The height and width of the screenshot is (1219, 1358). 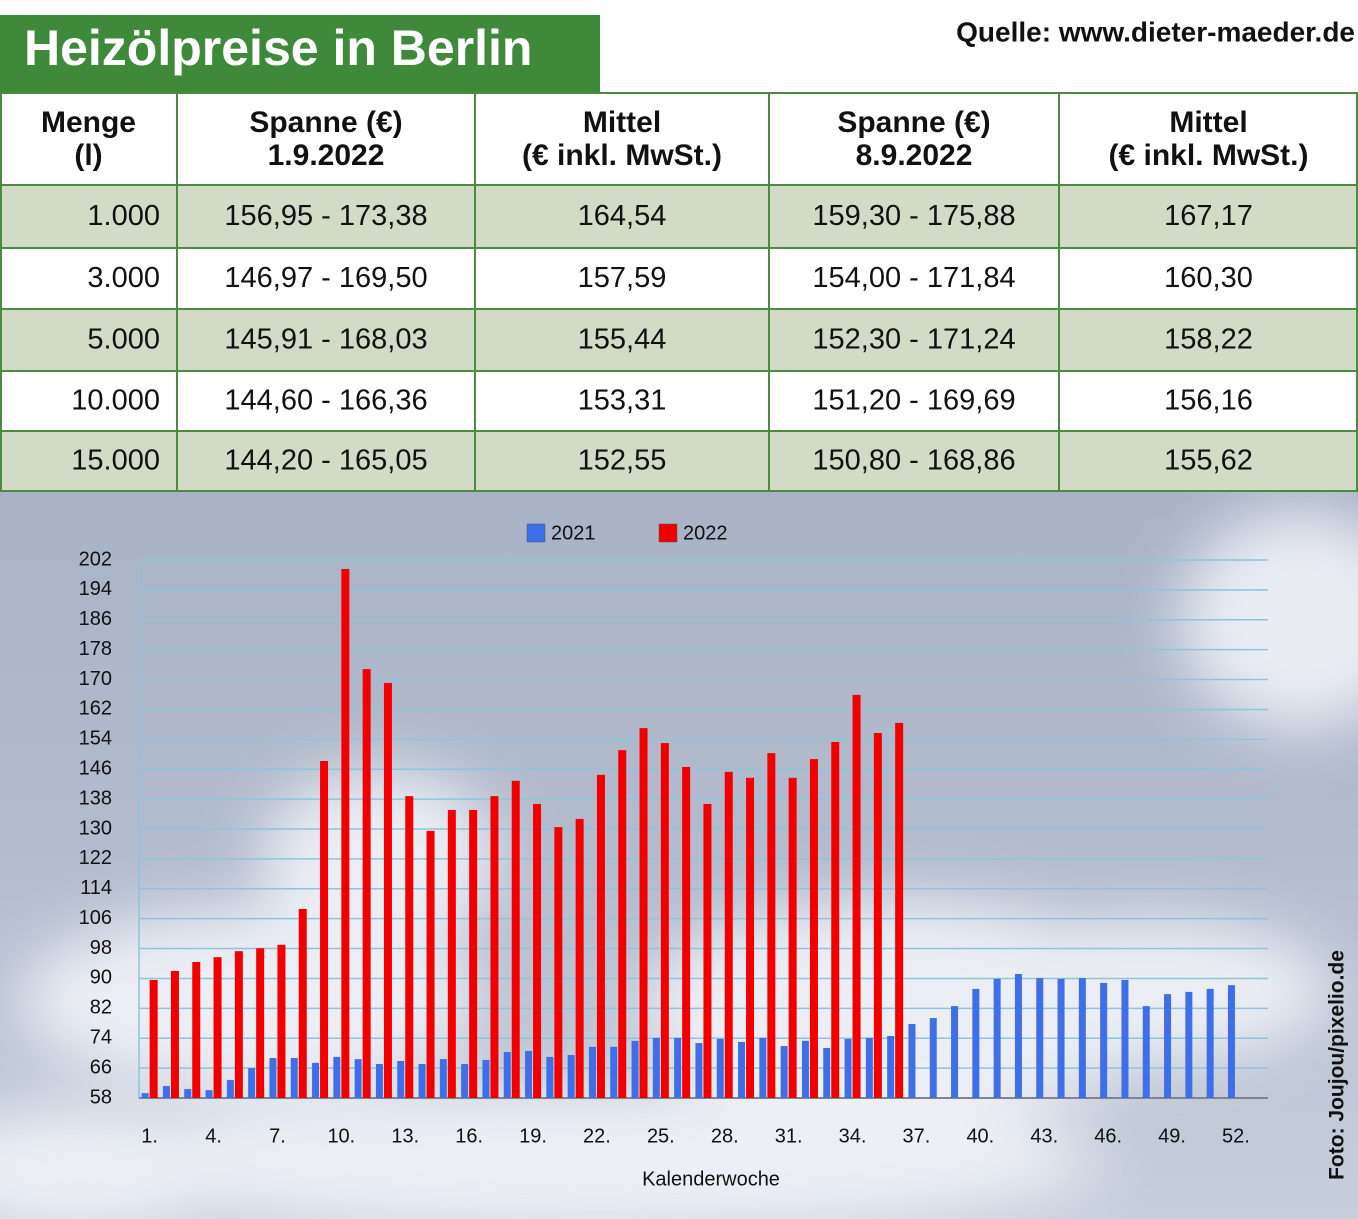 What do you see at coordinates (1044, 1136) in the screenshot?
I see `x-tick-label: 43.` at bounding box center [1044, 1136].